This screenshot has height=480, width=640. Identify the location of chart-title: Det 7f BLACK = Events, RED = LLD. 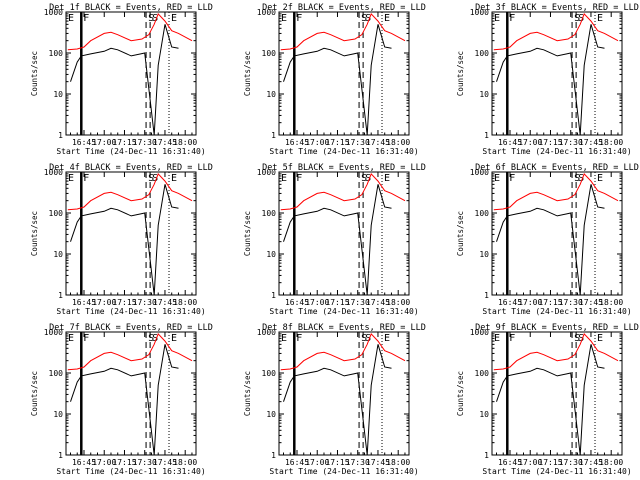
(131, 328).